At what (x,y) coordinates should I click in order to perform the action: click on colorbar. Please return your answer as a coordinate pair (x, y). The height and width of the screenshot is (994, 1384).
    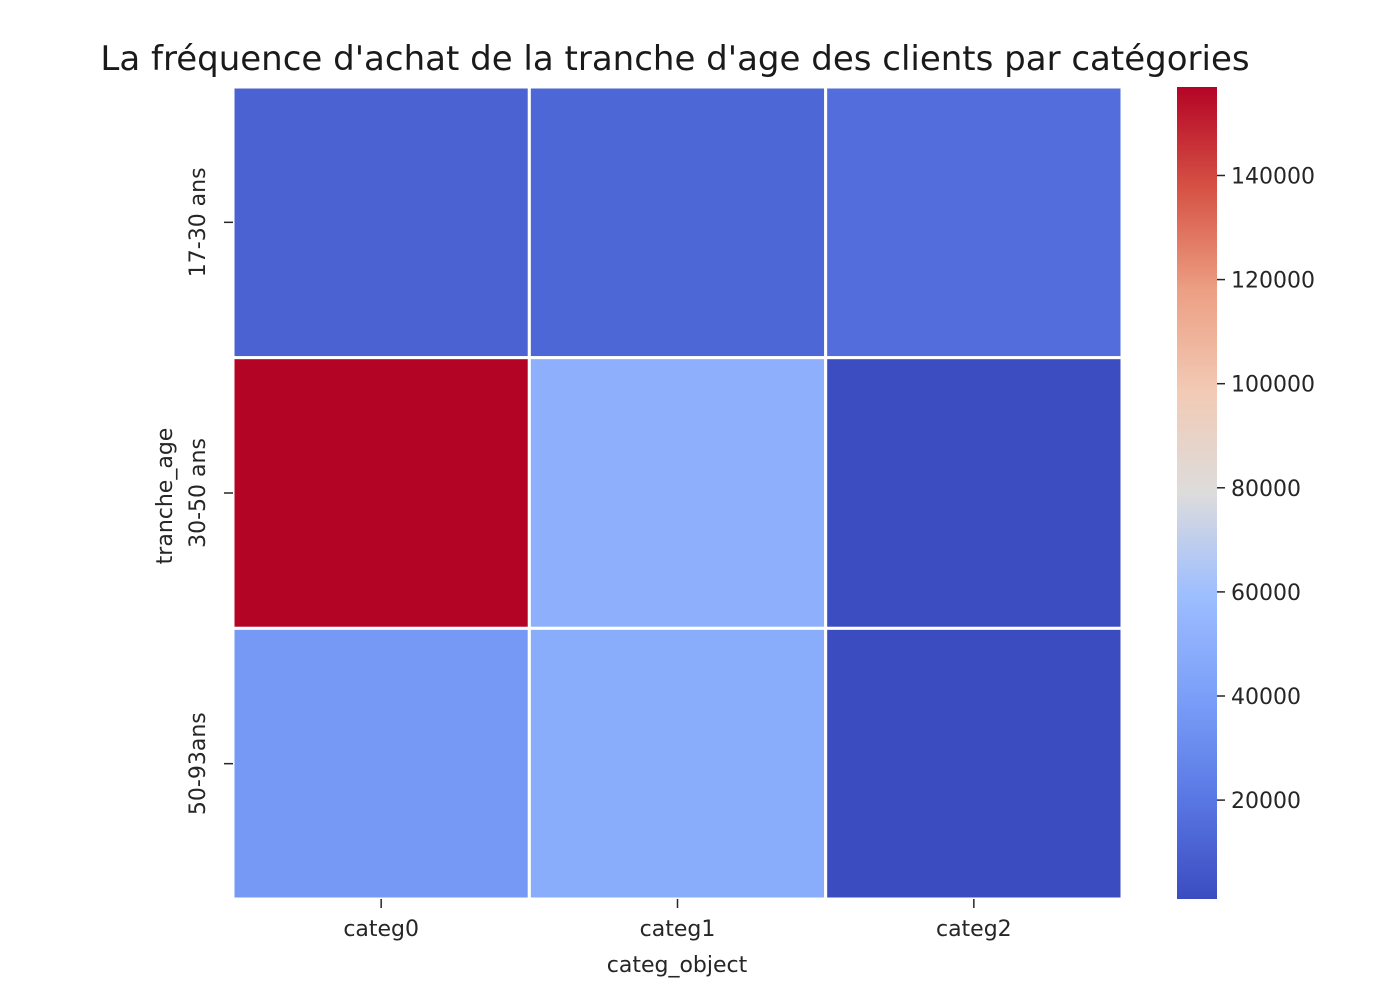
    Looking at the image, I should click on (1197, 493).